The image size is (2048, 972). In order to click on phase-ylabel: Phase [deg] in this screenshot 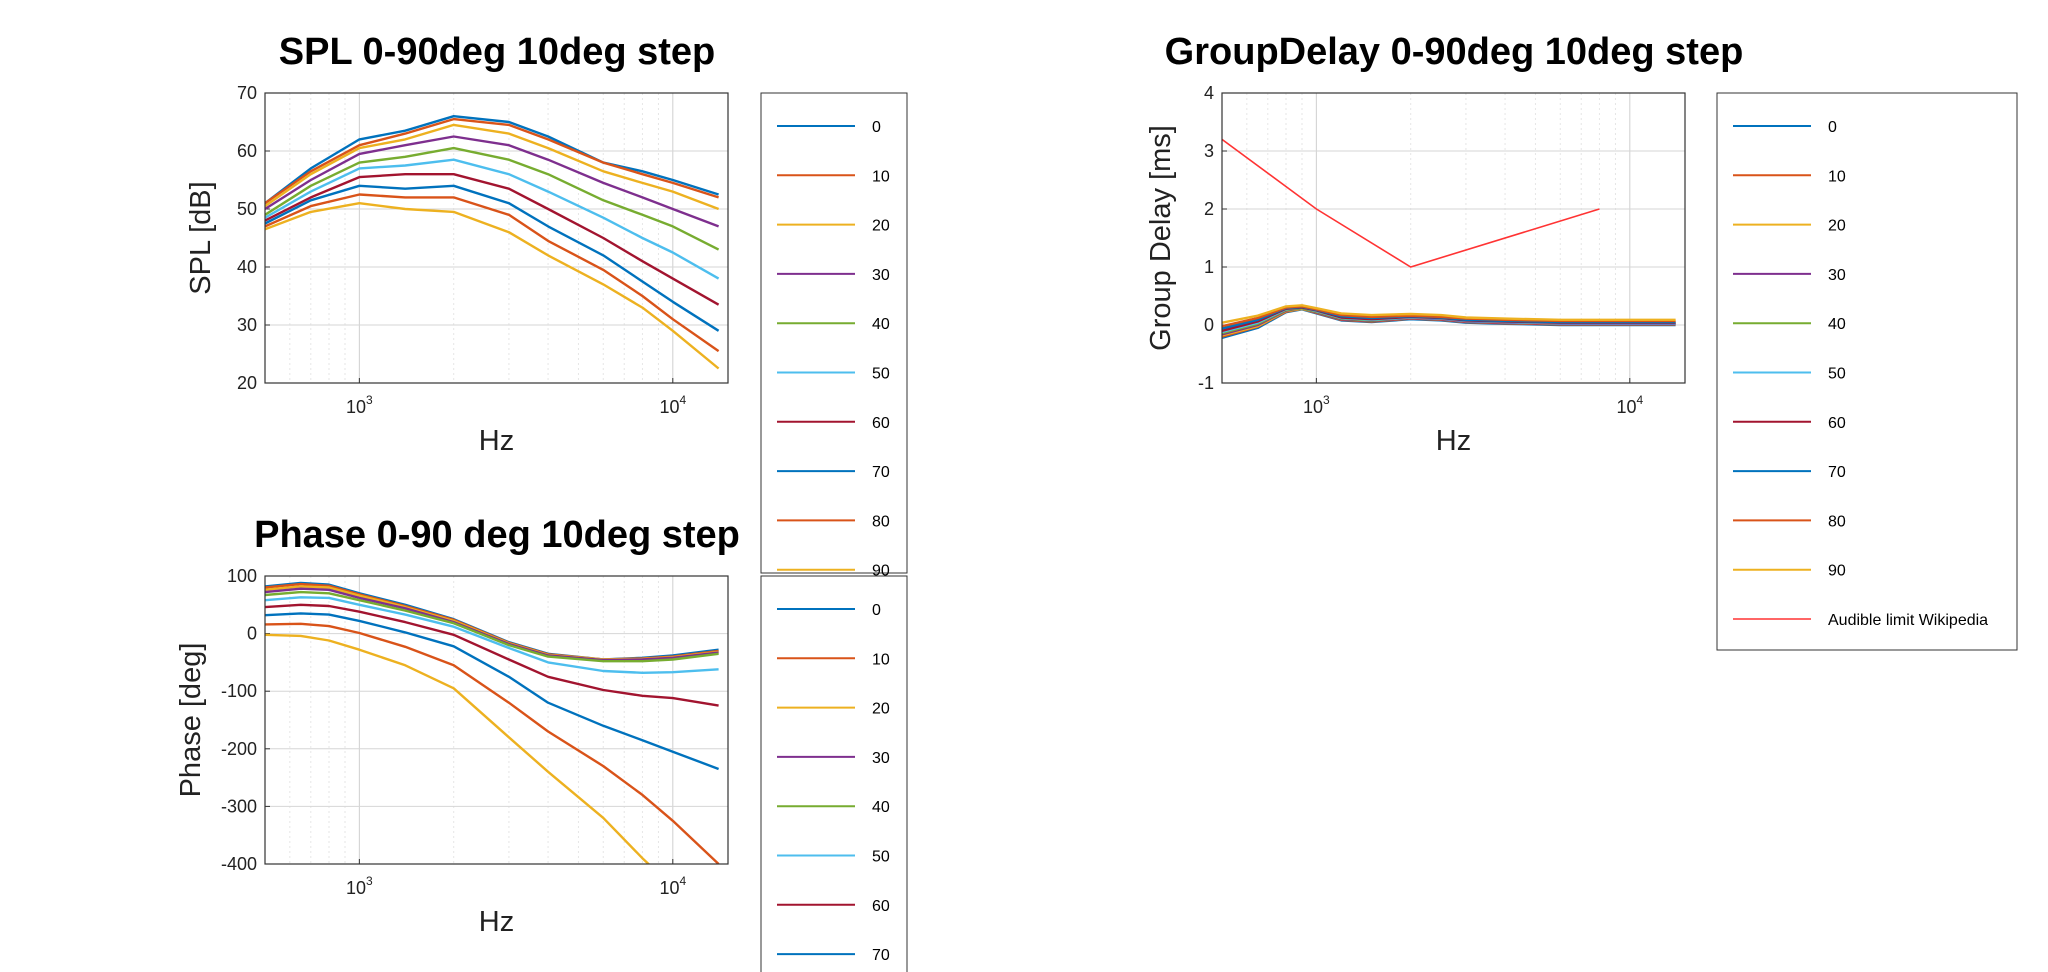, I will do `click(191, 720)`.